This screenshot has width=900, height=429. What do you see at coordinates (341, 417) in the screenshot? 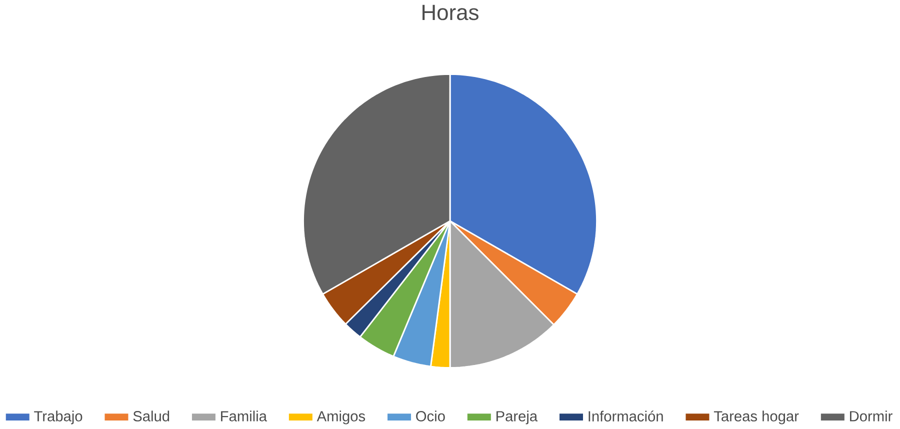
I see `legend-label: Amigos` at bounding box center [341, 417].